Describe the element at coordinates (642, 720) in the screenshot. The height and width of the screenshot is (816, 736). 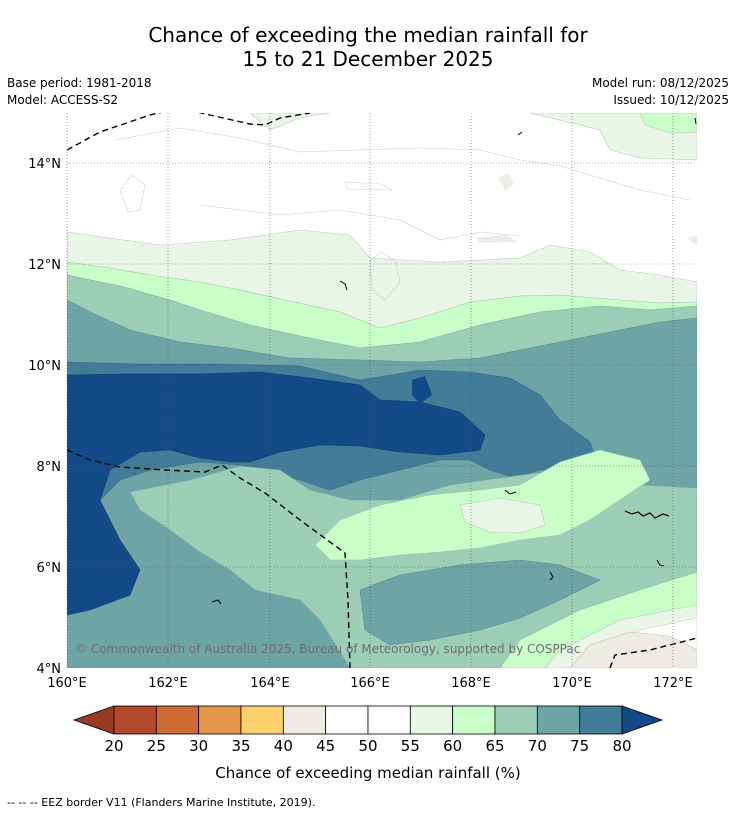
I see `colorbar-high-arrow` at that location.